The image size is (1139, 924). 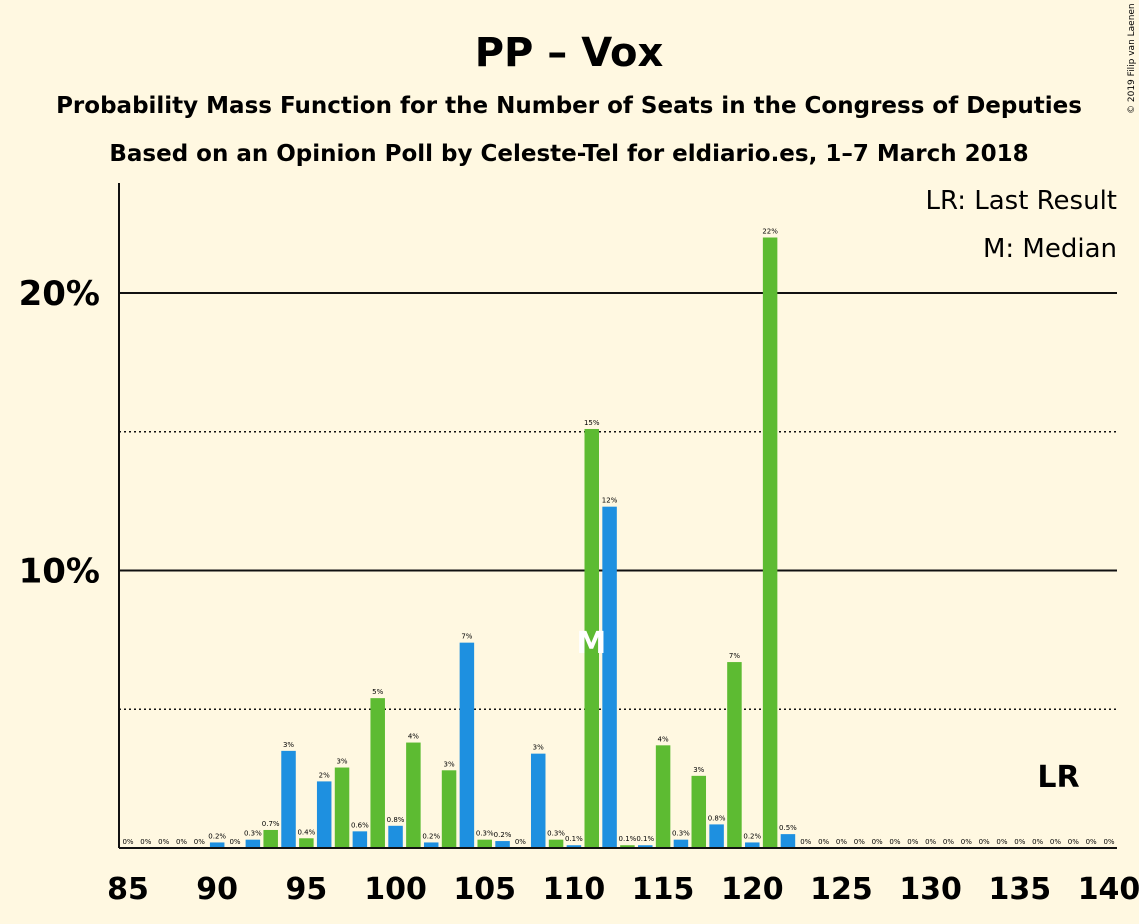 I want to click on bar-label-115: 4%, so click(x=663, y=739).